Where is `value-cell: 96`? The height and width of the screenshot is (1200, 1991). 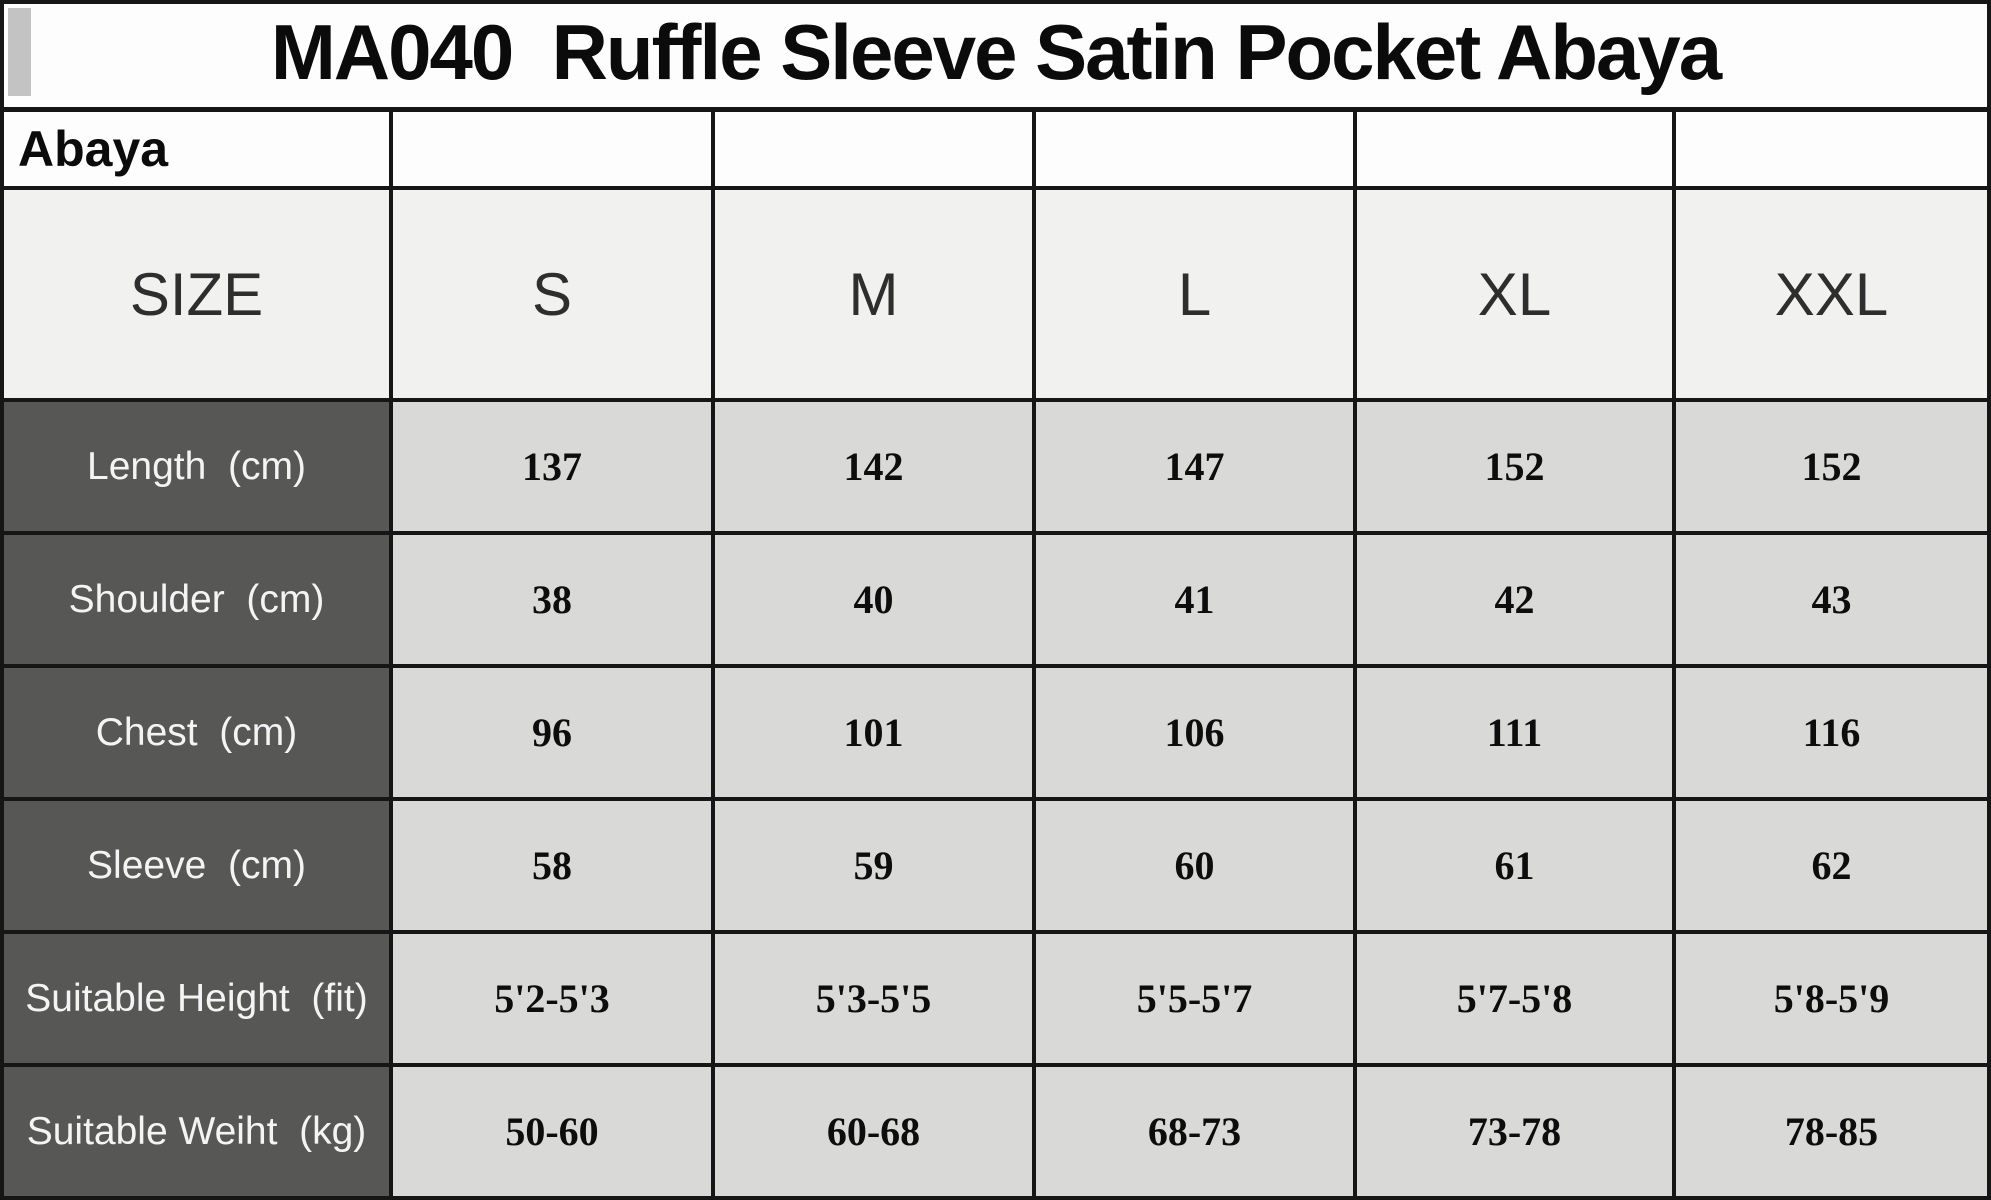 value-cell: 96 is located at coordinates (552, 732).